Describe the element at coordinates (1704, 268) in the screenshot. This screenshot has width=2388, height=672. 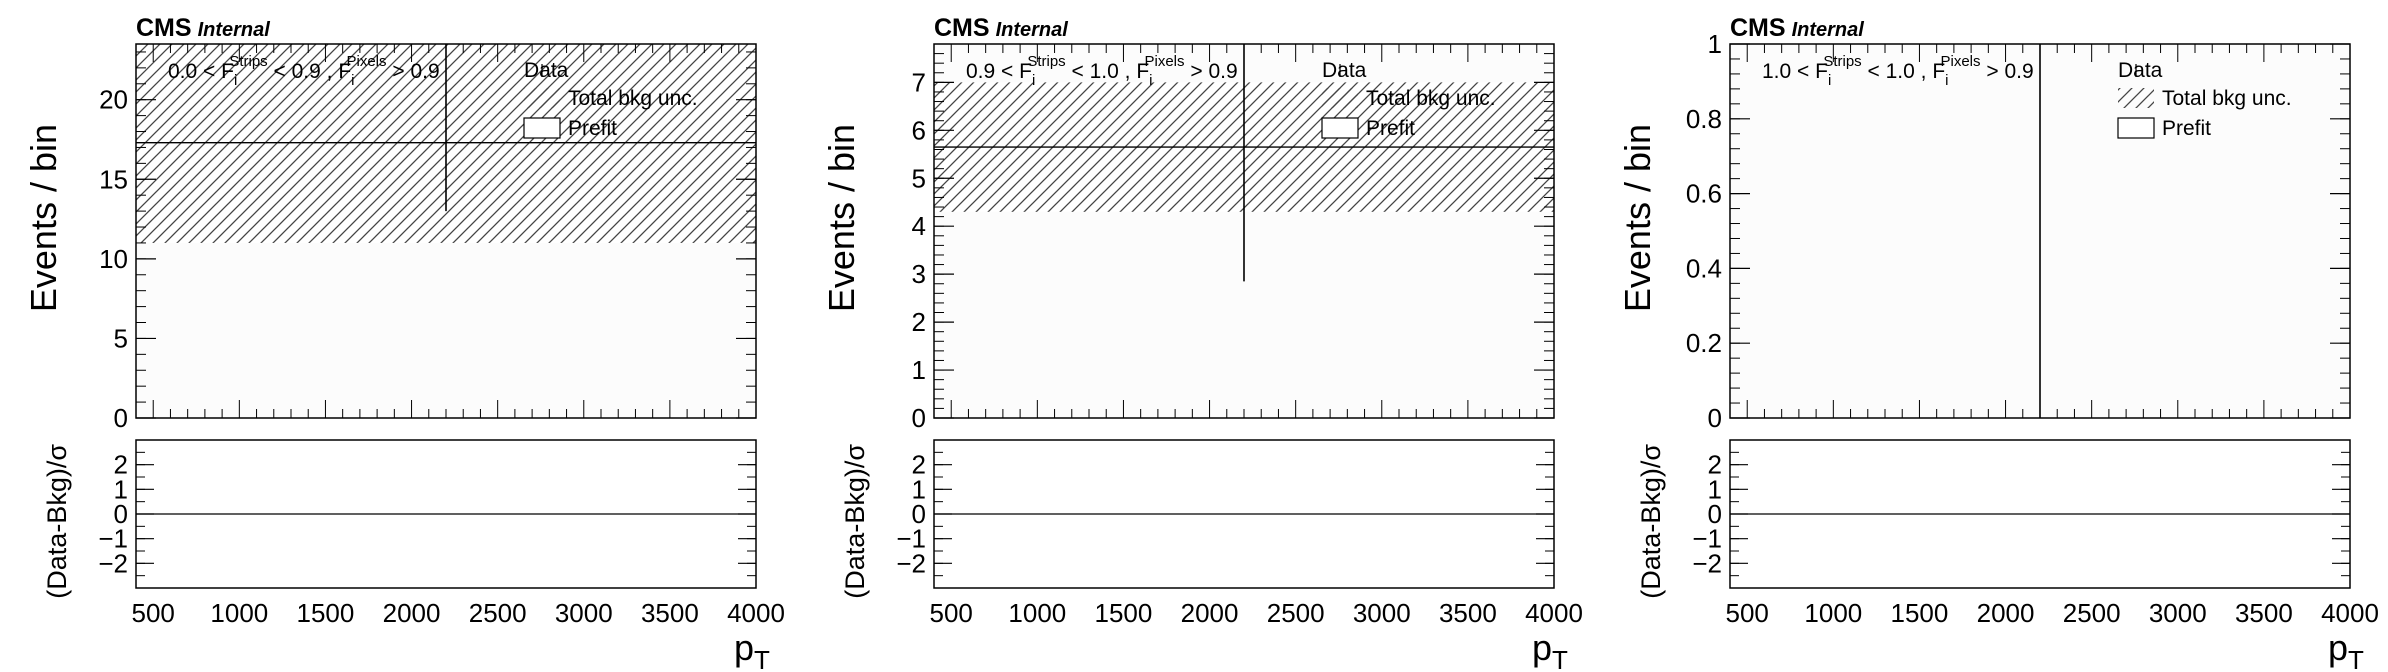
I see `y-tick-label: 0.4` at that location.